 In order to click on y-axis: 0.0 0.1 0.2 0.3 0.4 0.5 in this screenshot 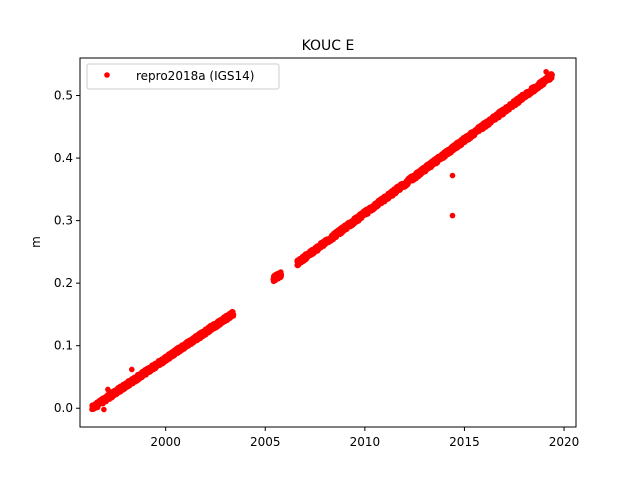, I will do `click(67, 252)`.